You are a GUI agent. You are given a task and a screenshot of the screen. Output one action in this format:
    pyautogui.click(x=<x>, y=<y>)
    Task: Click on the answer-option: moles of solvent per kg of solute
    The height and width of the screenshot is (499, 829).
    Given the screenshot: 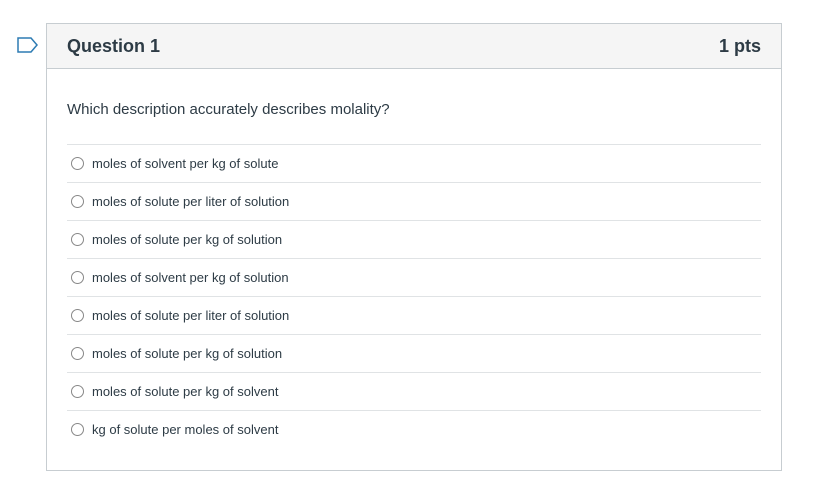 What is the action you would take?
    pyautogui.click(x=414, y=163)
    